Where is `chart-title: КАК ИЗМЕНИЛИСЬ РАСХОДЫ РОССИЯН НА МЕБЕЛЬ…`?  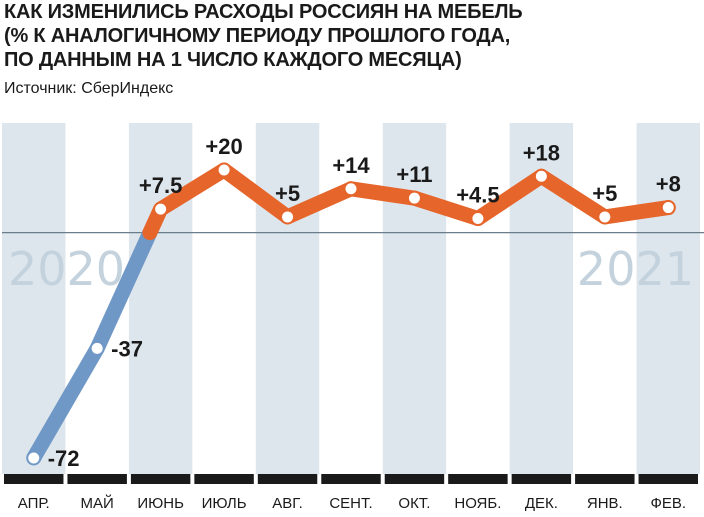 chart-title: КАК ИЗМЕНИЛИСЬ РАСХОДЫ РОССИЯН НА МЕБЕЛЬ… is located at coordinates (354, 36).